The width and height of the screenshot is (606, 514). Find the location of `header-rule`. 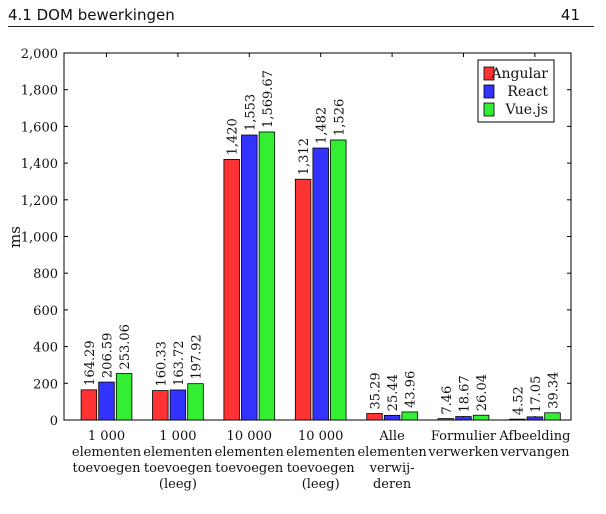

header-rule is located at coordinates (301, 26).